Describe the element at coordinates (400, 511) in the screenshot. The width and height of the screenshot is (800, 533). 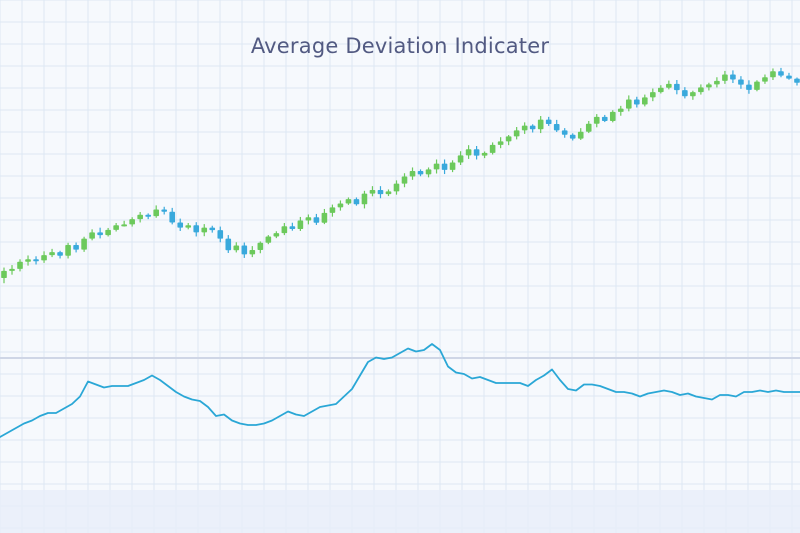
I see `bottom-band` at that location.